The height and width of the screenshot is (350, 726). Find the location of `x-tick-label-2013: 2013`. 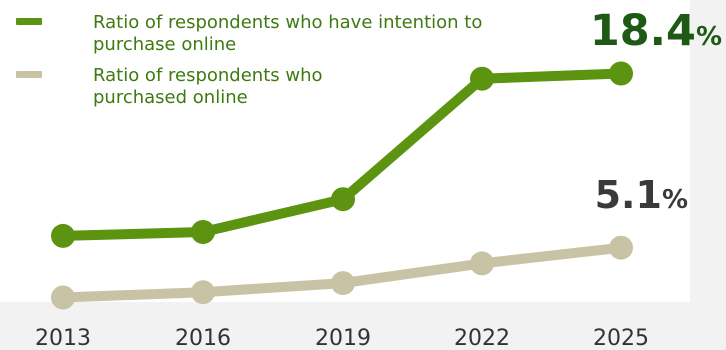

x-tick-label-2013: 2013 is located at coordinates (63, 338).